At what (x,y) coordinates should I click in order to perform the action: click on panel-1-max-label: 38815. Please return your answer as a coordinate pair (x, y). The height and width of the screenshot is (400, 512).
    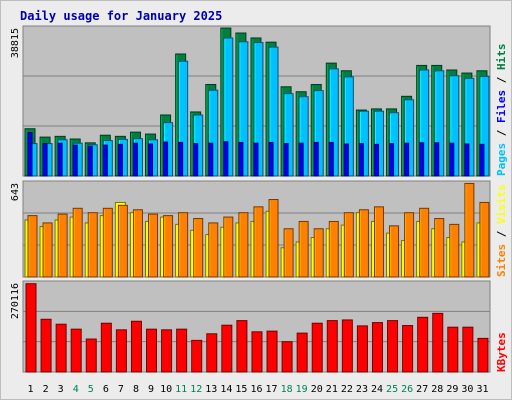
    Looking at the image, I should click on (15, 43).